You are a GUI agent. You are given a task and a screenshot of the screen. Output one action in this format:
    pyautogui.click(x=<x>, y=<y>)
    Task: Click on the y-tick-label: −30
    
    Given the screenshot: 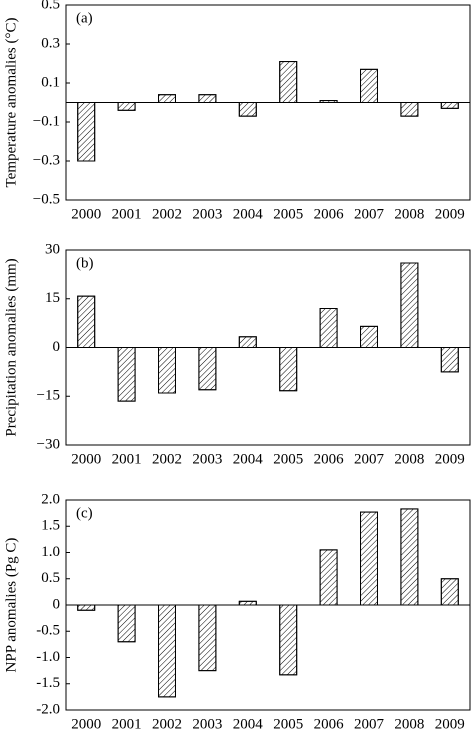 What is the action you would take?
    pyautogui.click(x=48, y=444)
    